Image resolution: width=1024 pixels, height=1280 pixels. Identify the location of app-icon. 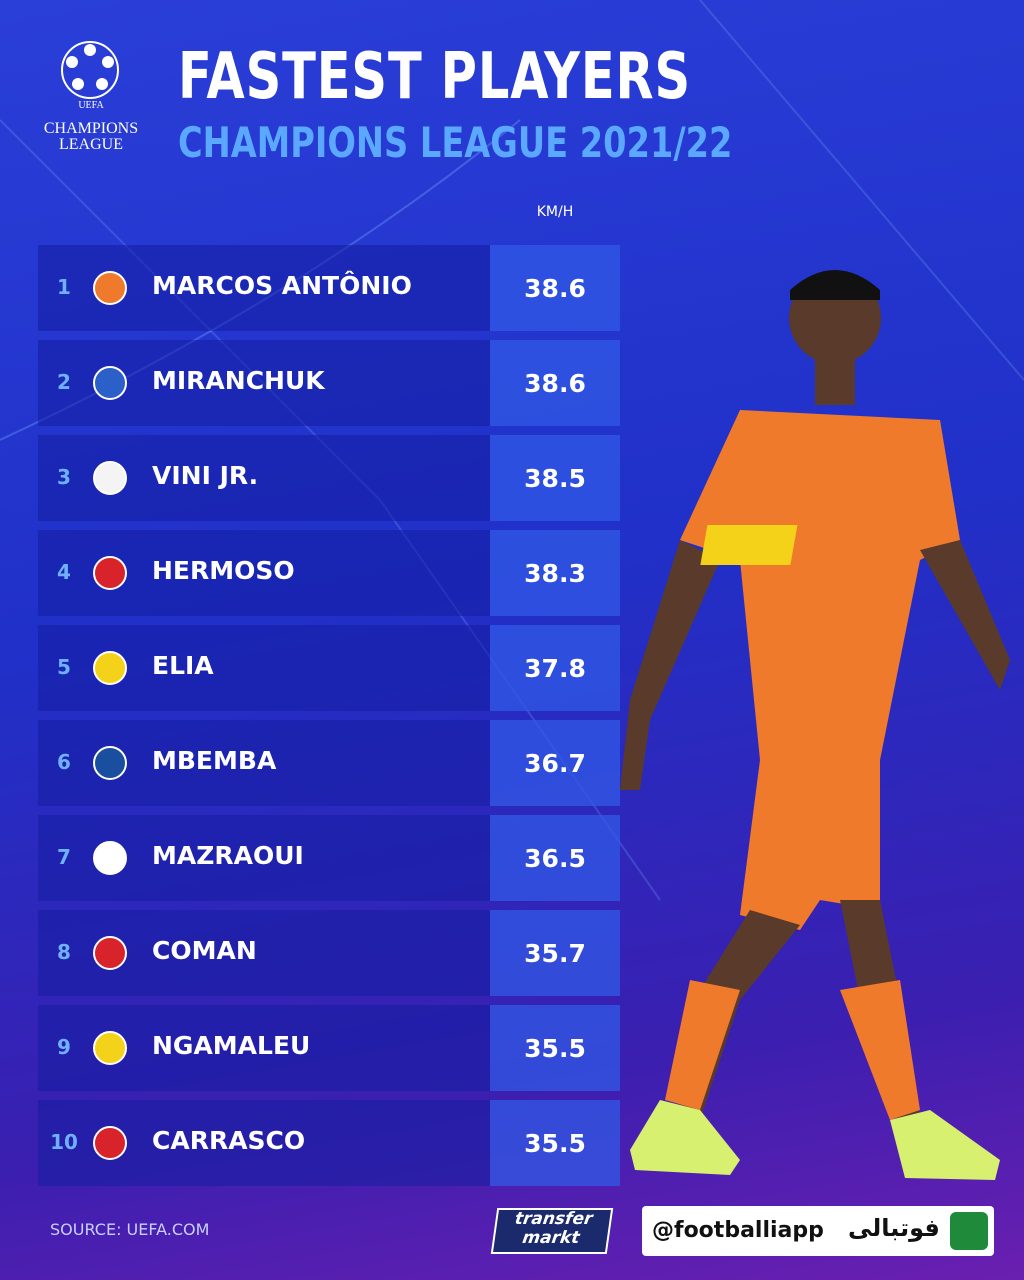
(969, 1231).